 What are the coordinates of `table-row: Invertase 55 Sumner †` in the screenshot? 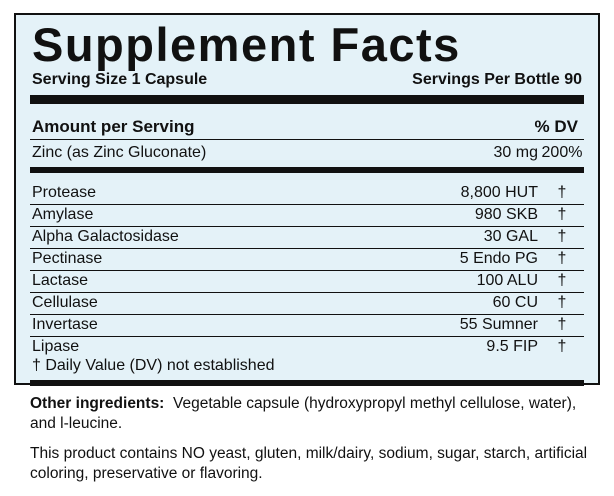 It's located at (307, 325).